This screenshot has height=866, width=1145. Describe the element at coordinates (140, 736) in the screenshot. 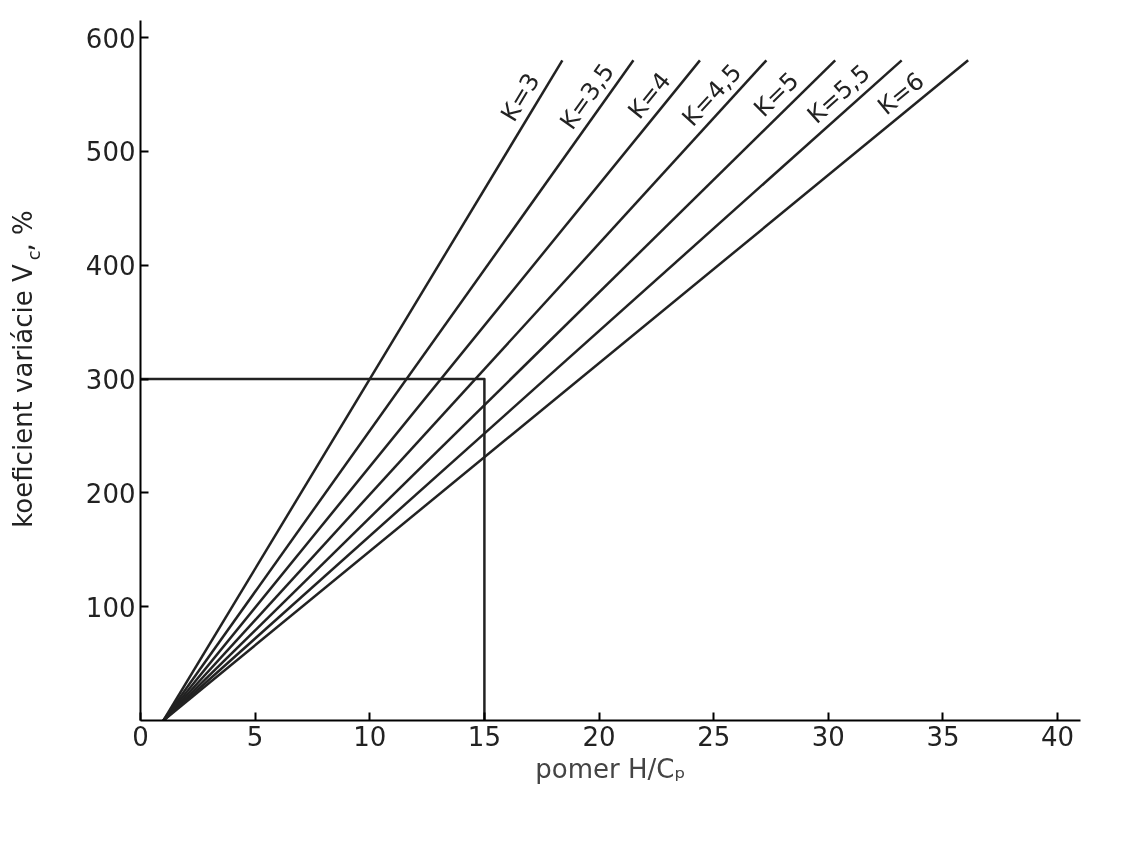

I see `x-tick-label: 0` at that location.